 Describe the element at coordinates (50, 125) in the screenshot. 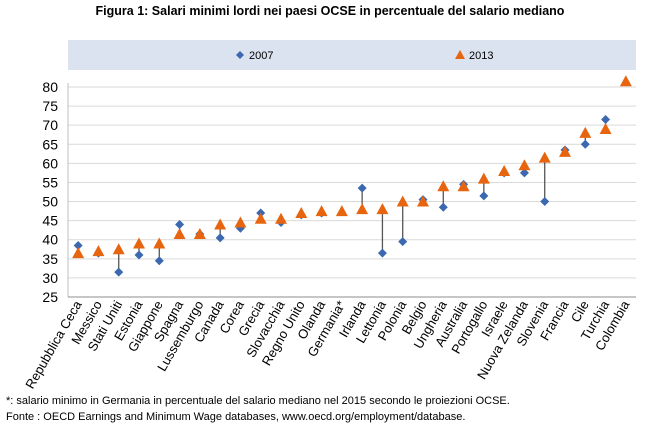

I see `y-tick-label: 70` at that location.